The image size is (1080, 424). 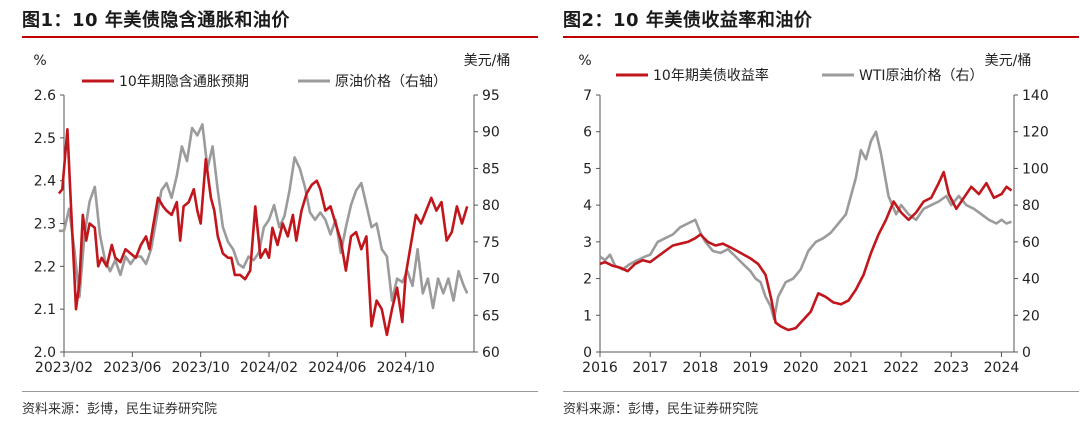 What do you see at coordinates (806, 251) in the screenshot?
I see `series-line-primary` at bounding box center [806, 251].